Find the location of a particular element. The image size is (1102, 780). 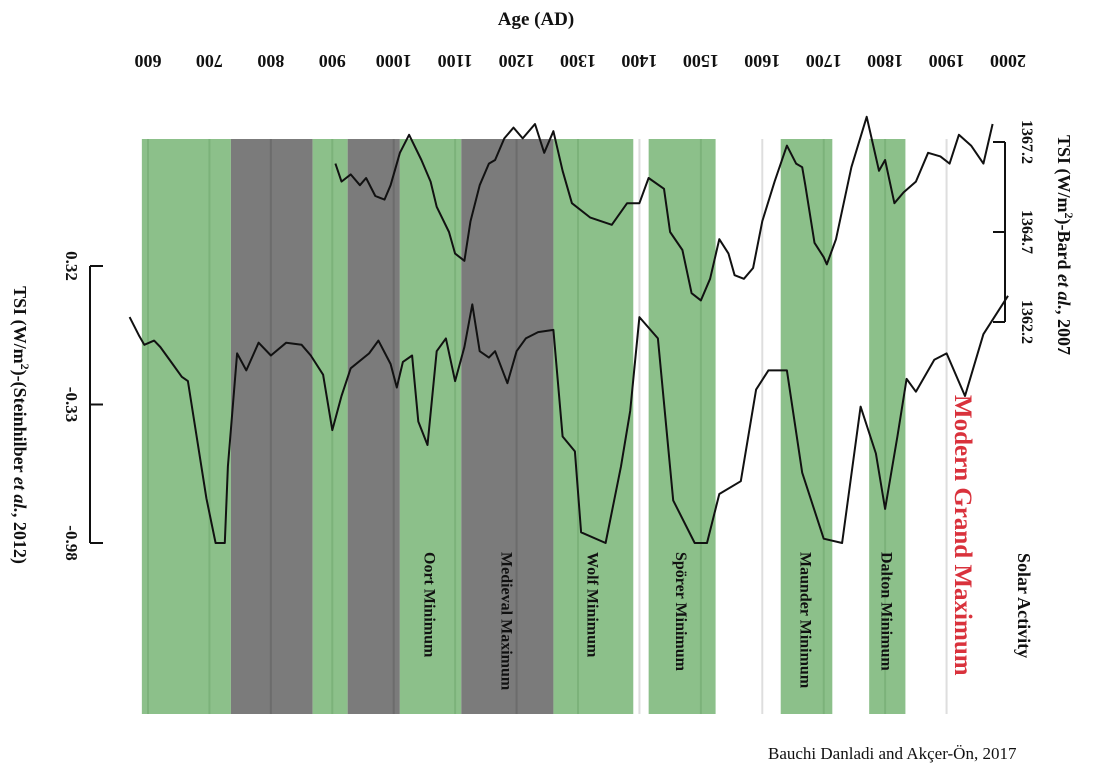

period-label: Dalton Minimum is located at coordinates (885, 611).